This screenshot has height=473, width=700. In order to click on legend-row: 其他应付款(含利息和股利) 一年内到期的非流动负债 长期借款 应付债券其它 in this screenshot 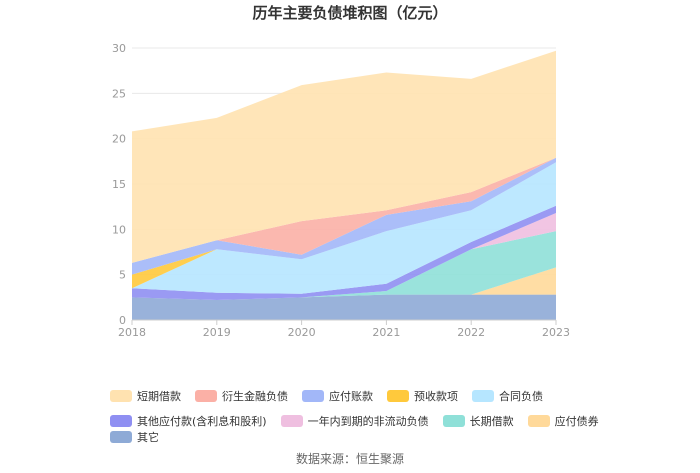, I will do `click(360, 429)`.